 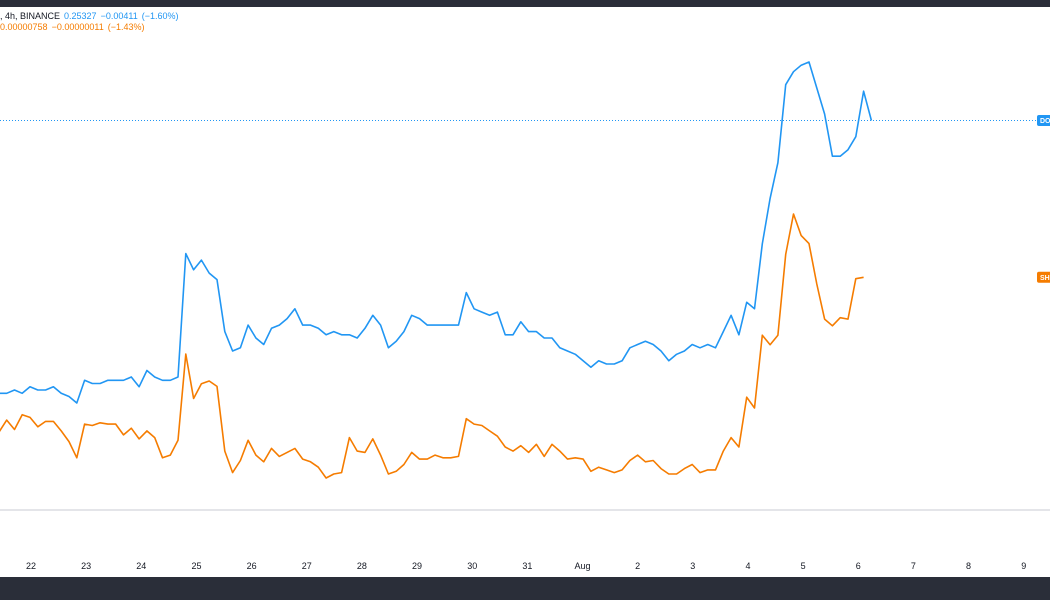 What do you see at coordinates (31, 566) in the screenshot?
I see `x-tick-label: 22` at bounding box center [31, 566].